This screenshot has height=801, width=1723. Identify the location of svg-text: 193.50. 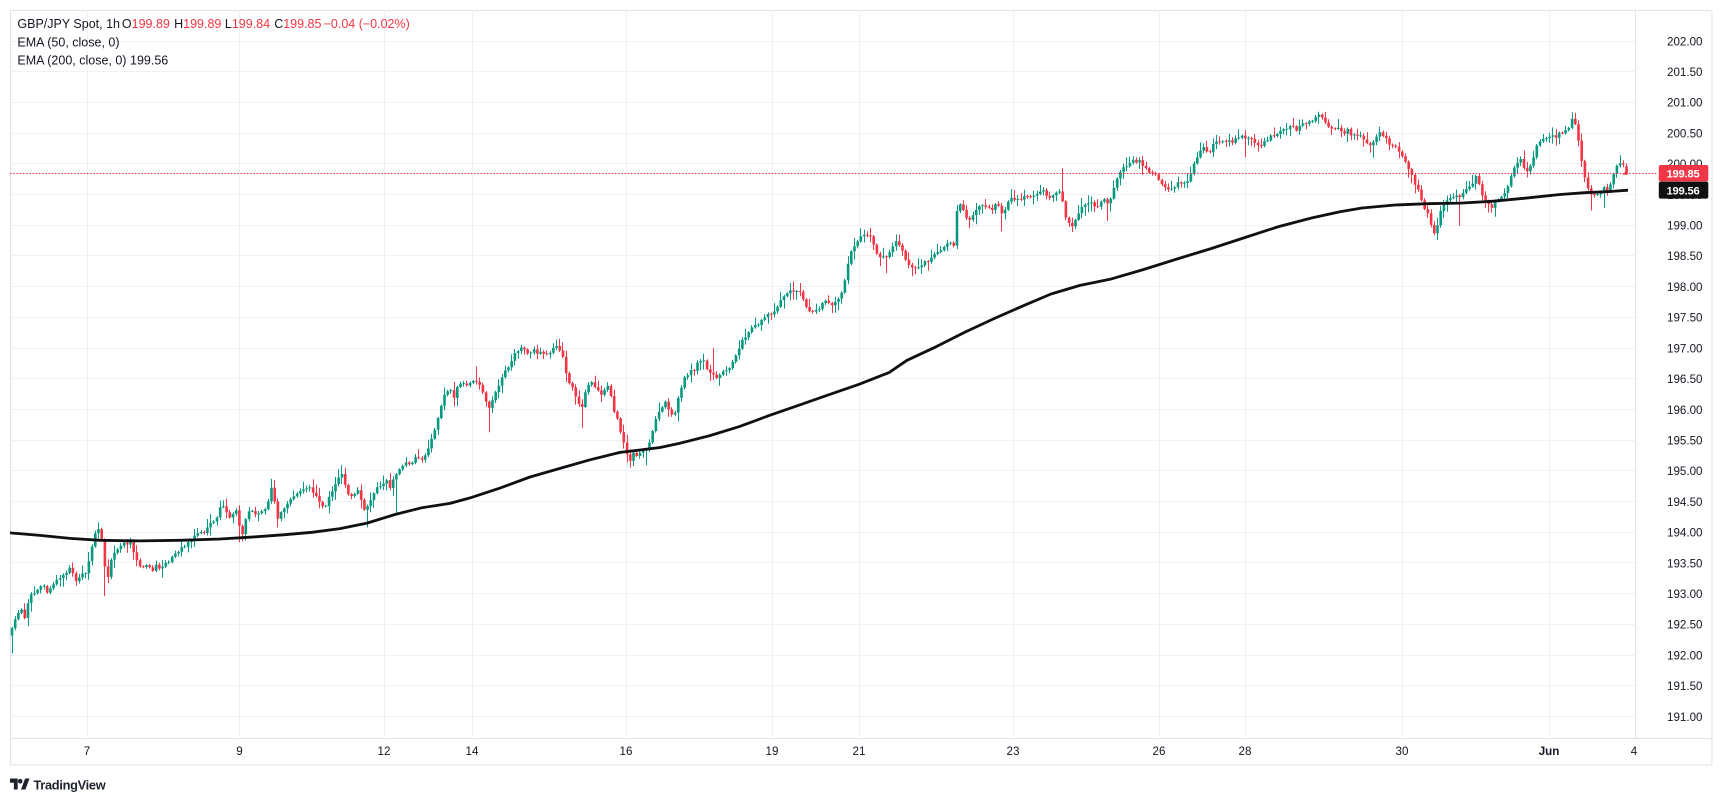
(1684, 563).